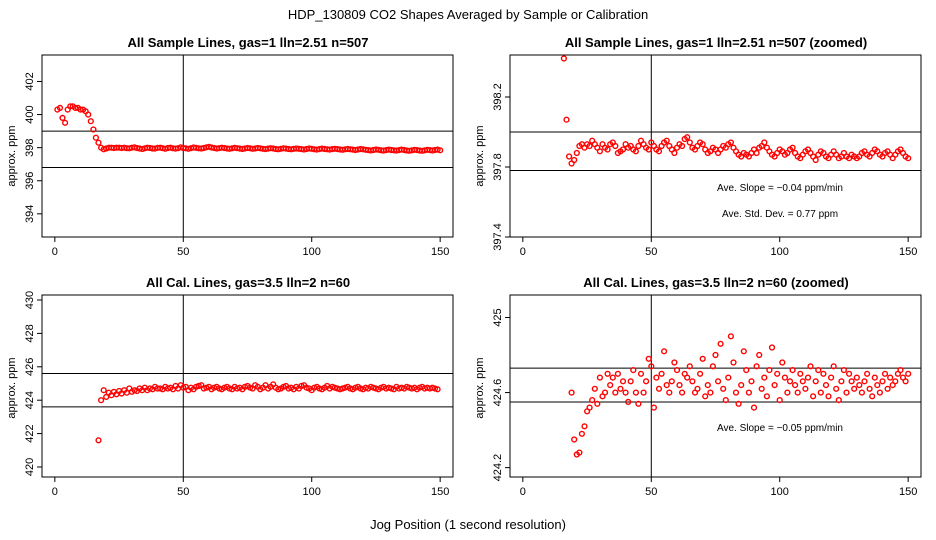 The height and width of the screenshot is (540, 936). Describe the element at coordinates (780, 428) in the screenshot. I see `slope-annotation: Ave. Slope = −0.05 ppm/min` at that location.